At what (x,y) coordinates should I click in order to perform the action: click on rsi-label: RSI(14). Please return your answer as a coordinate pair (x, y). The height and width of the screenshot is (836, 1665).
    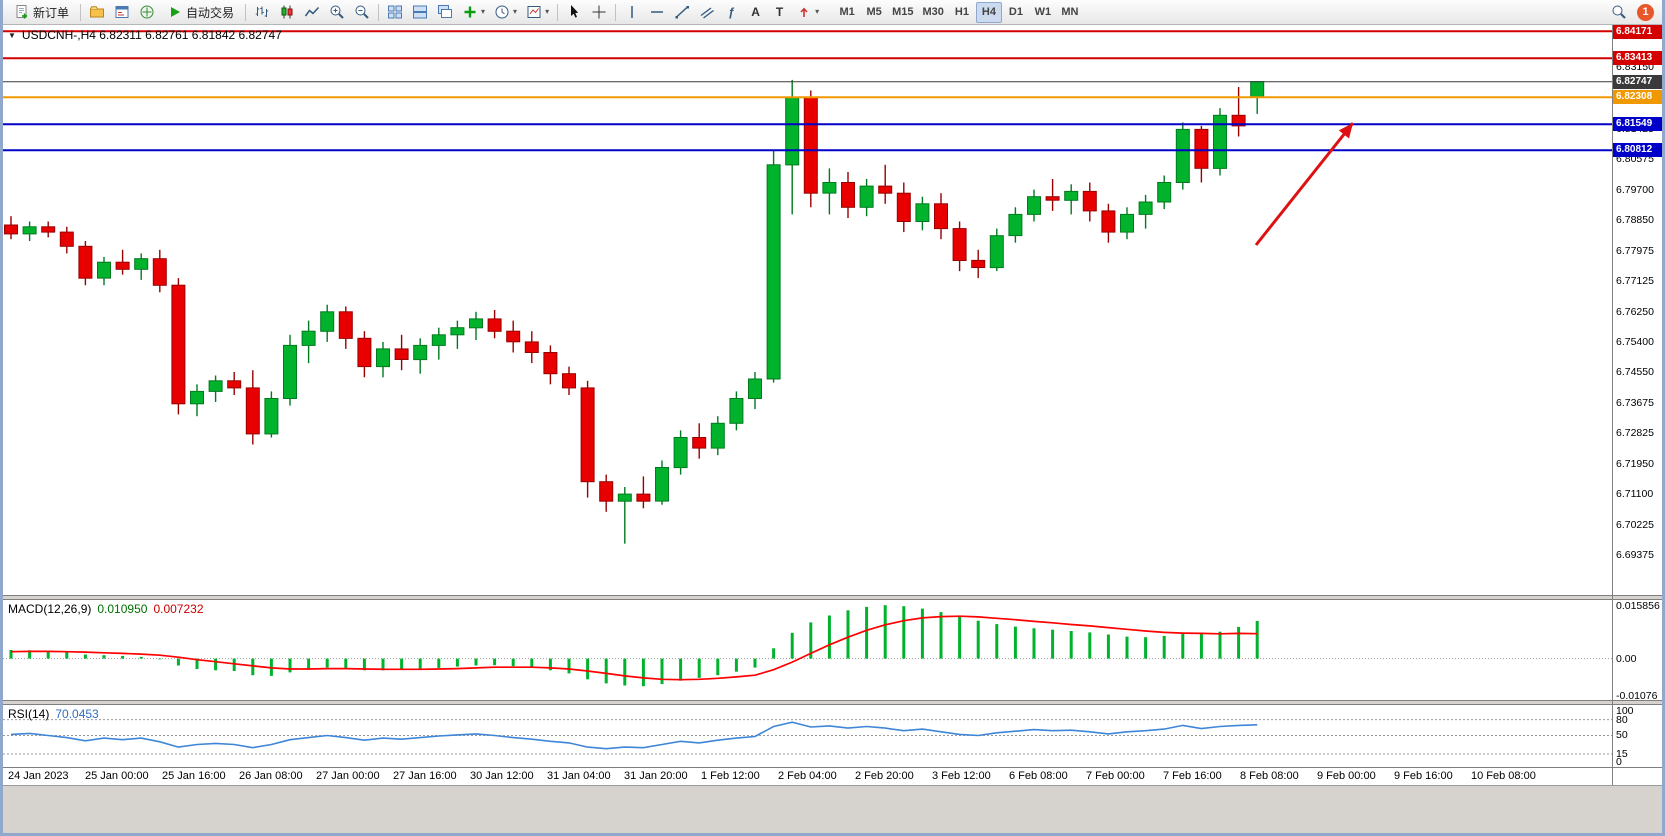
    Looking at the image, I should click on (29, 714).